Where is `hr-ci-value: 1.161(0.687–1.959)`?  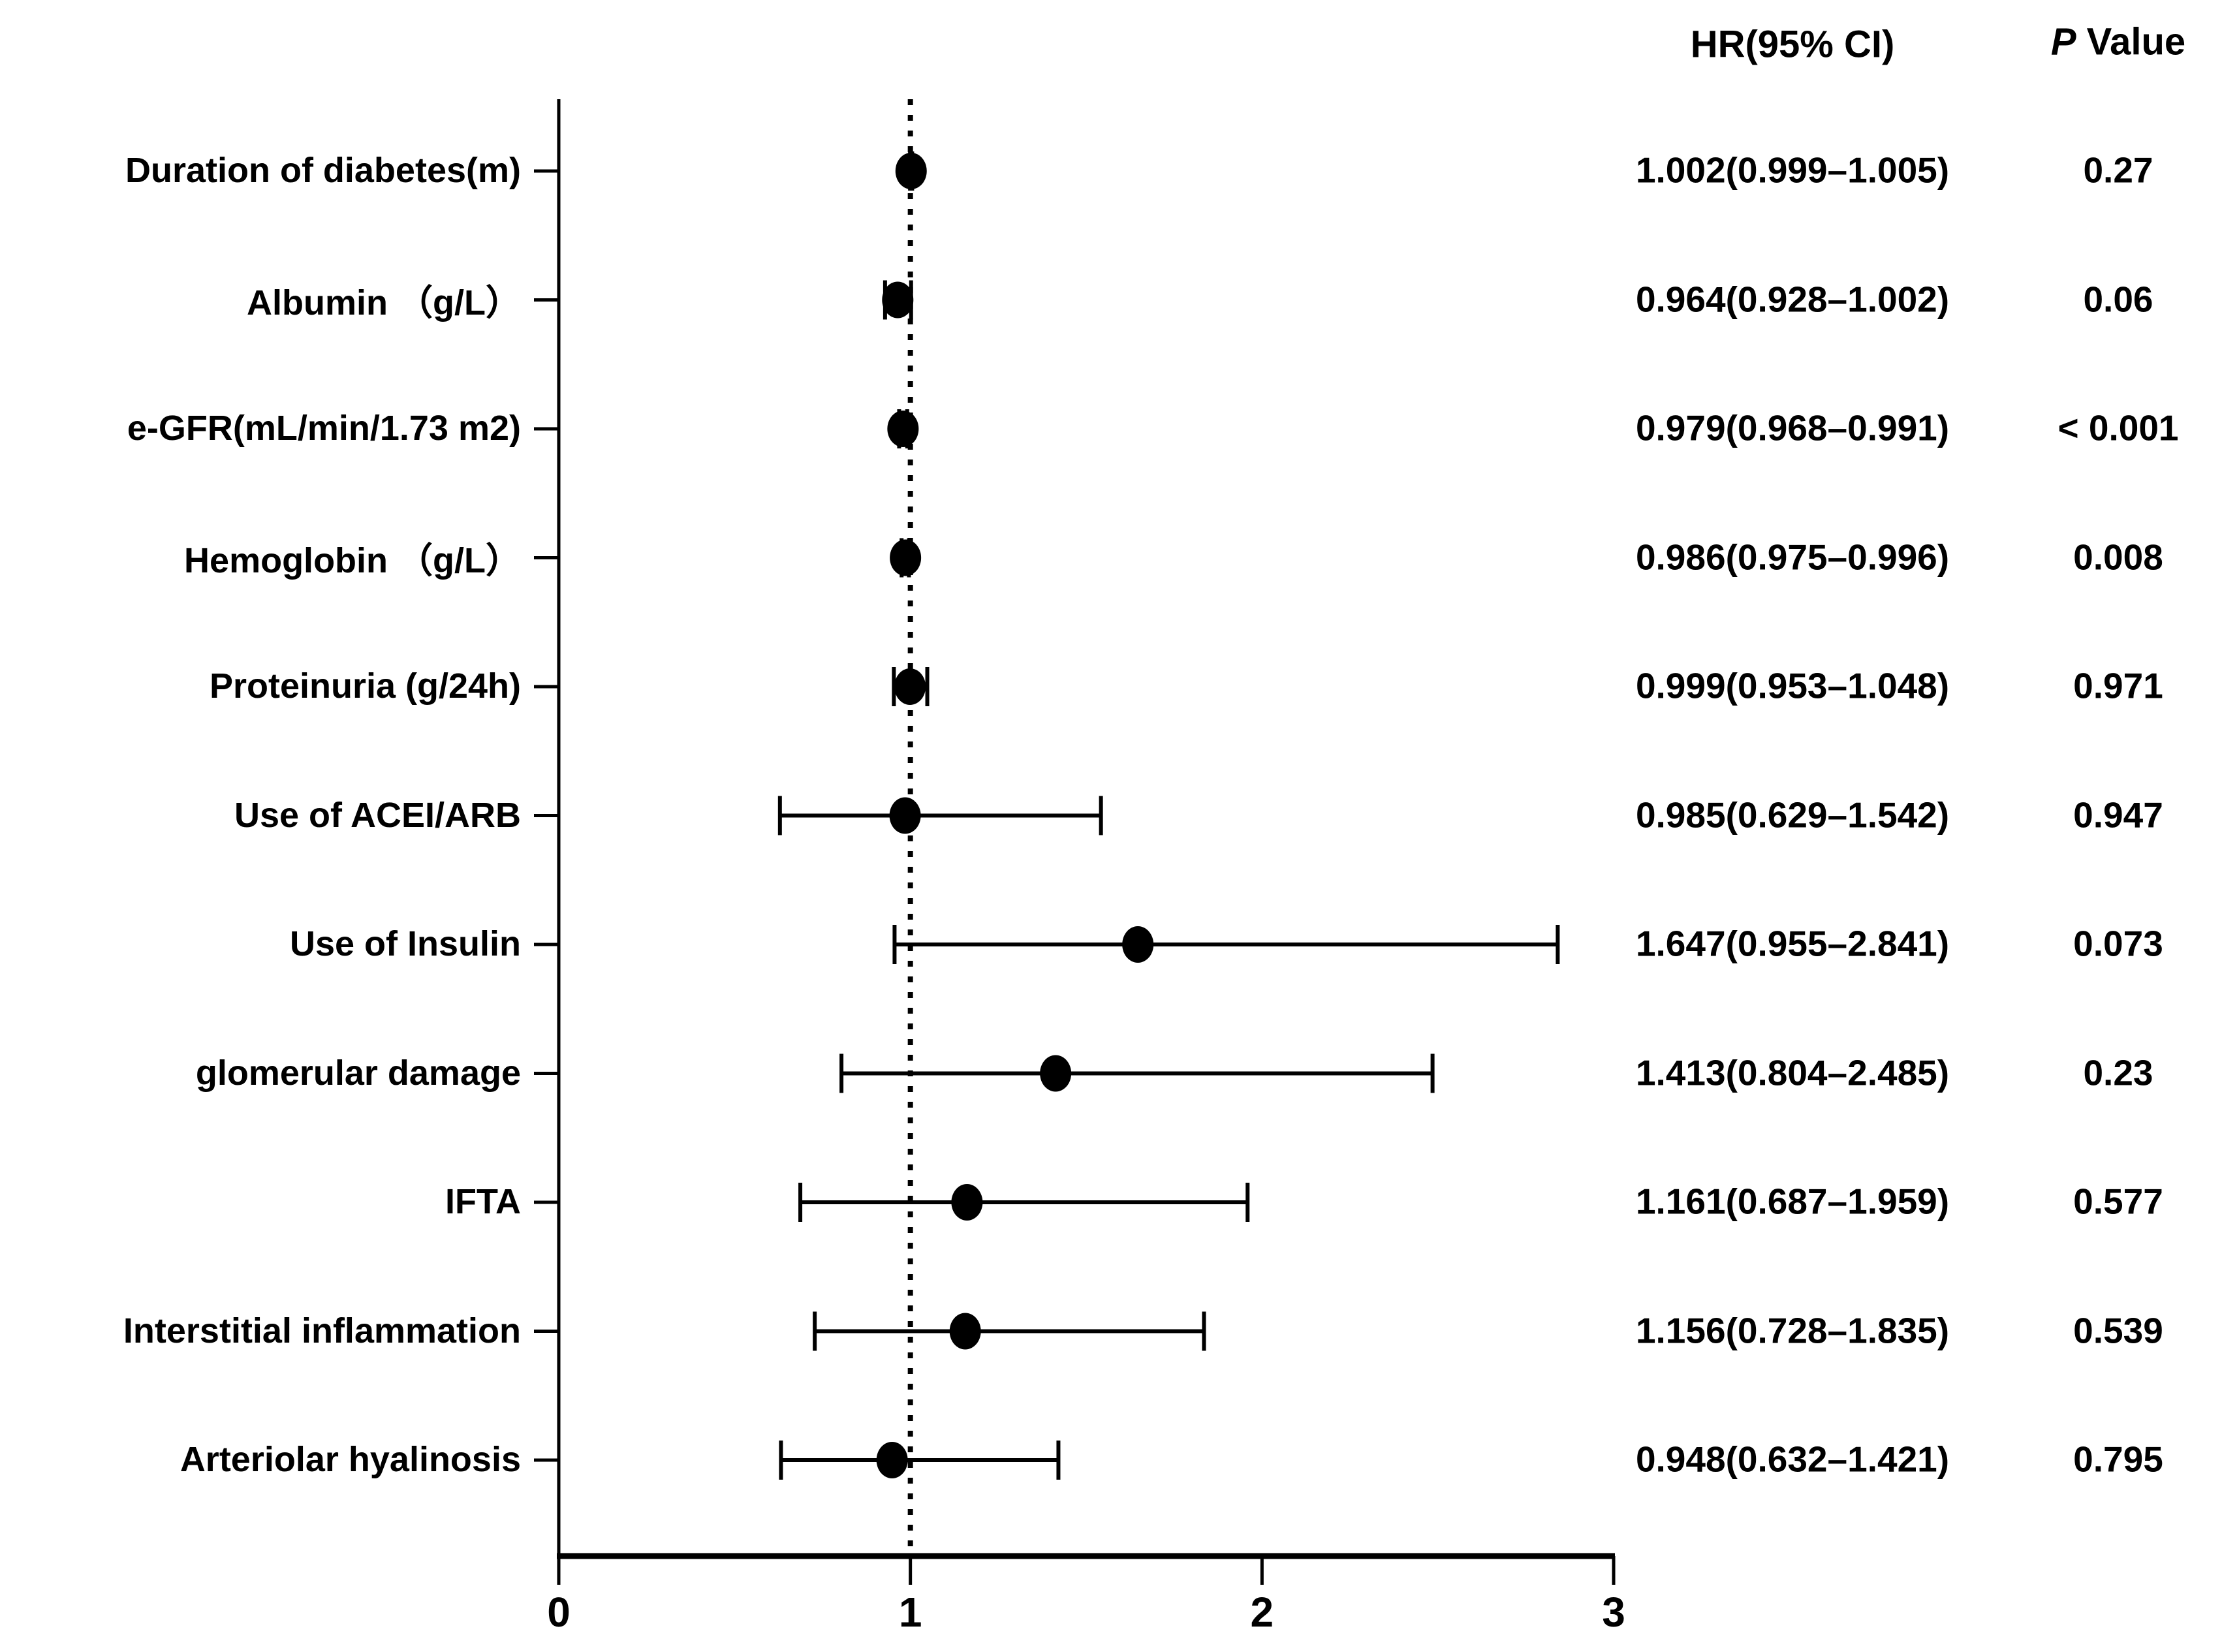
hr-ci-value: 1.161(0.687–1.959) is located at coordinates (1793, 1201).